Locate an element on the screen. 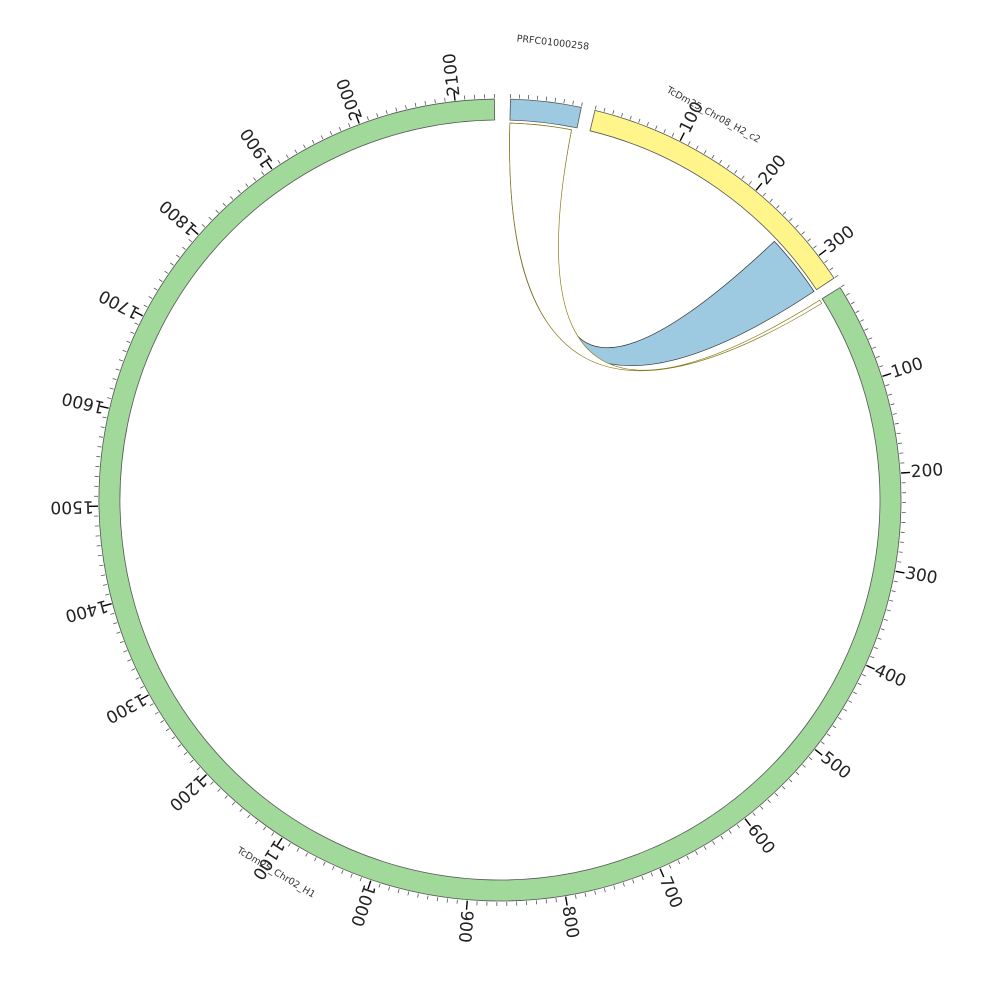 The image size is (1000, 1000). tick-label: 1200 is located at coordinates (187, 792).